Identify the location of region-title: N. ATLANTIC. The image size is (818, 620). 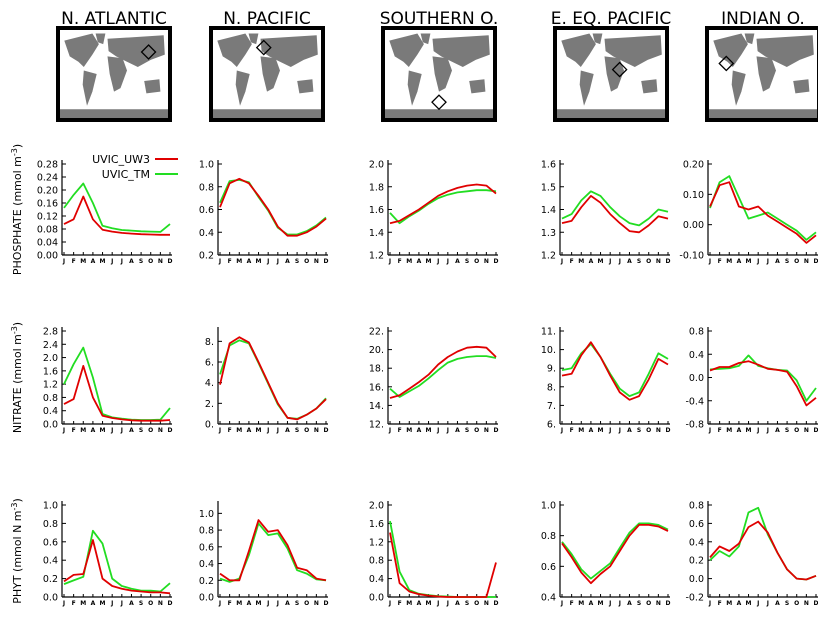
(114, 19).